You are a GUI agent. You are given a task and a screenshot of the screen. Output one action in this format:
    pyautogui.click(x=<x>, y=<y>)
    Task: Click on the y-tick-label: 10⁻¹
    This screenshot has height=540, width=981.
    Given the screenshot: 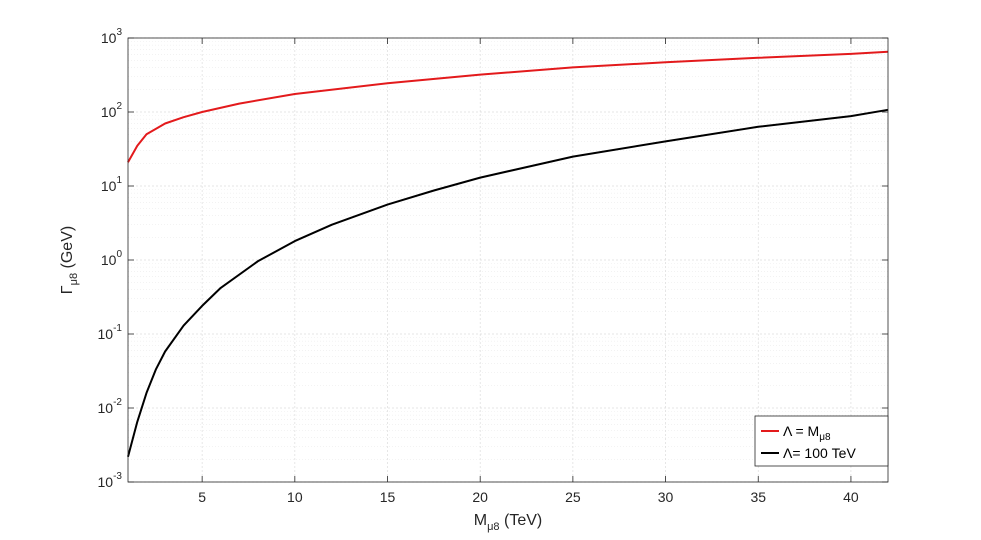 What is the action you would take?
    pyautogui.click(x=110, y=332)
    